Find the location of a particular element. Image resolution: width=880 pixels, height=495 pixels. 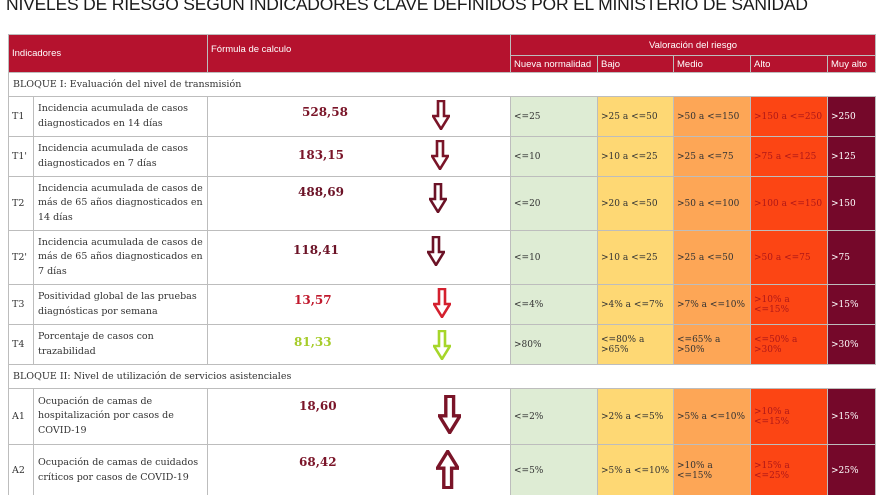

level-nueva-normalidad: <=25 is located at coordinates (554, 116).